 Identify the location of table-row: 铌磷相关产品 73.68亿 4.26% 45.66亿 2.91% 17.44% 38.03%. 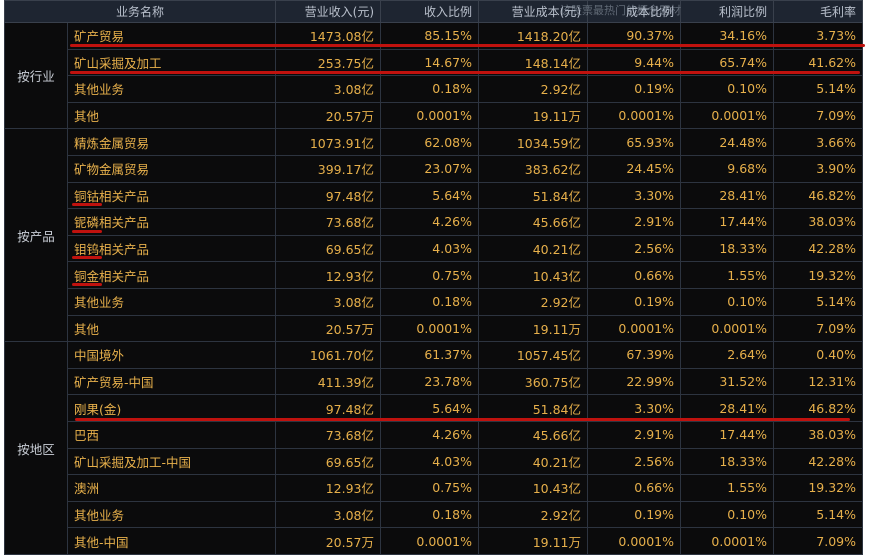
(434, 222).